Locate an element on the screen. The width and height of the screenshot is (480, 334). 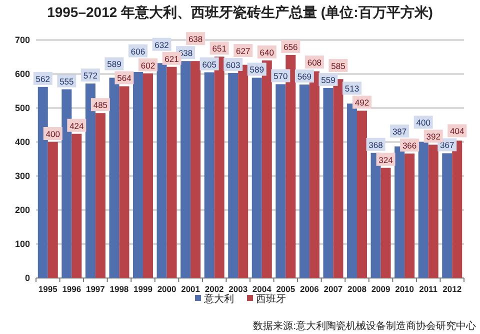
data-label: 324 is located at coordinates (386, 159).